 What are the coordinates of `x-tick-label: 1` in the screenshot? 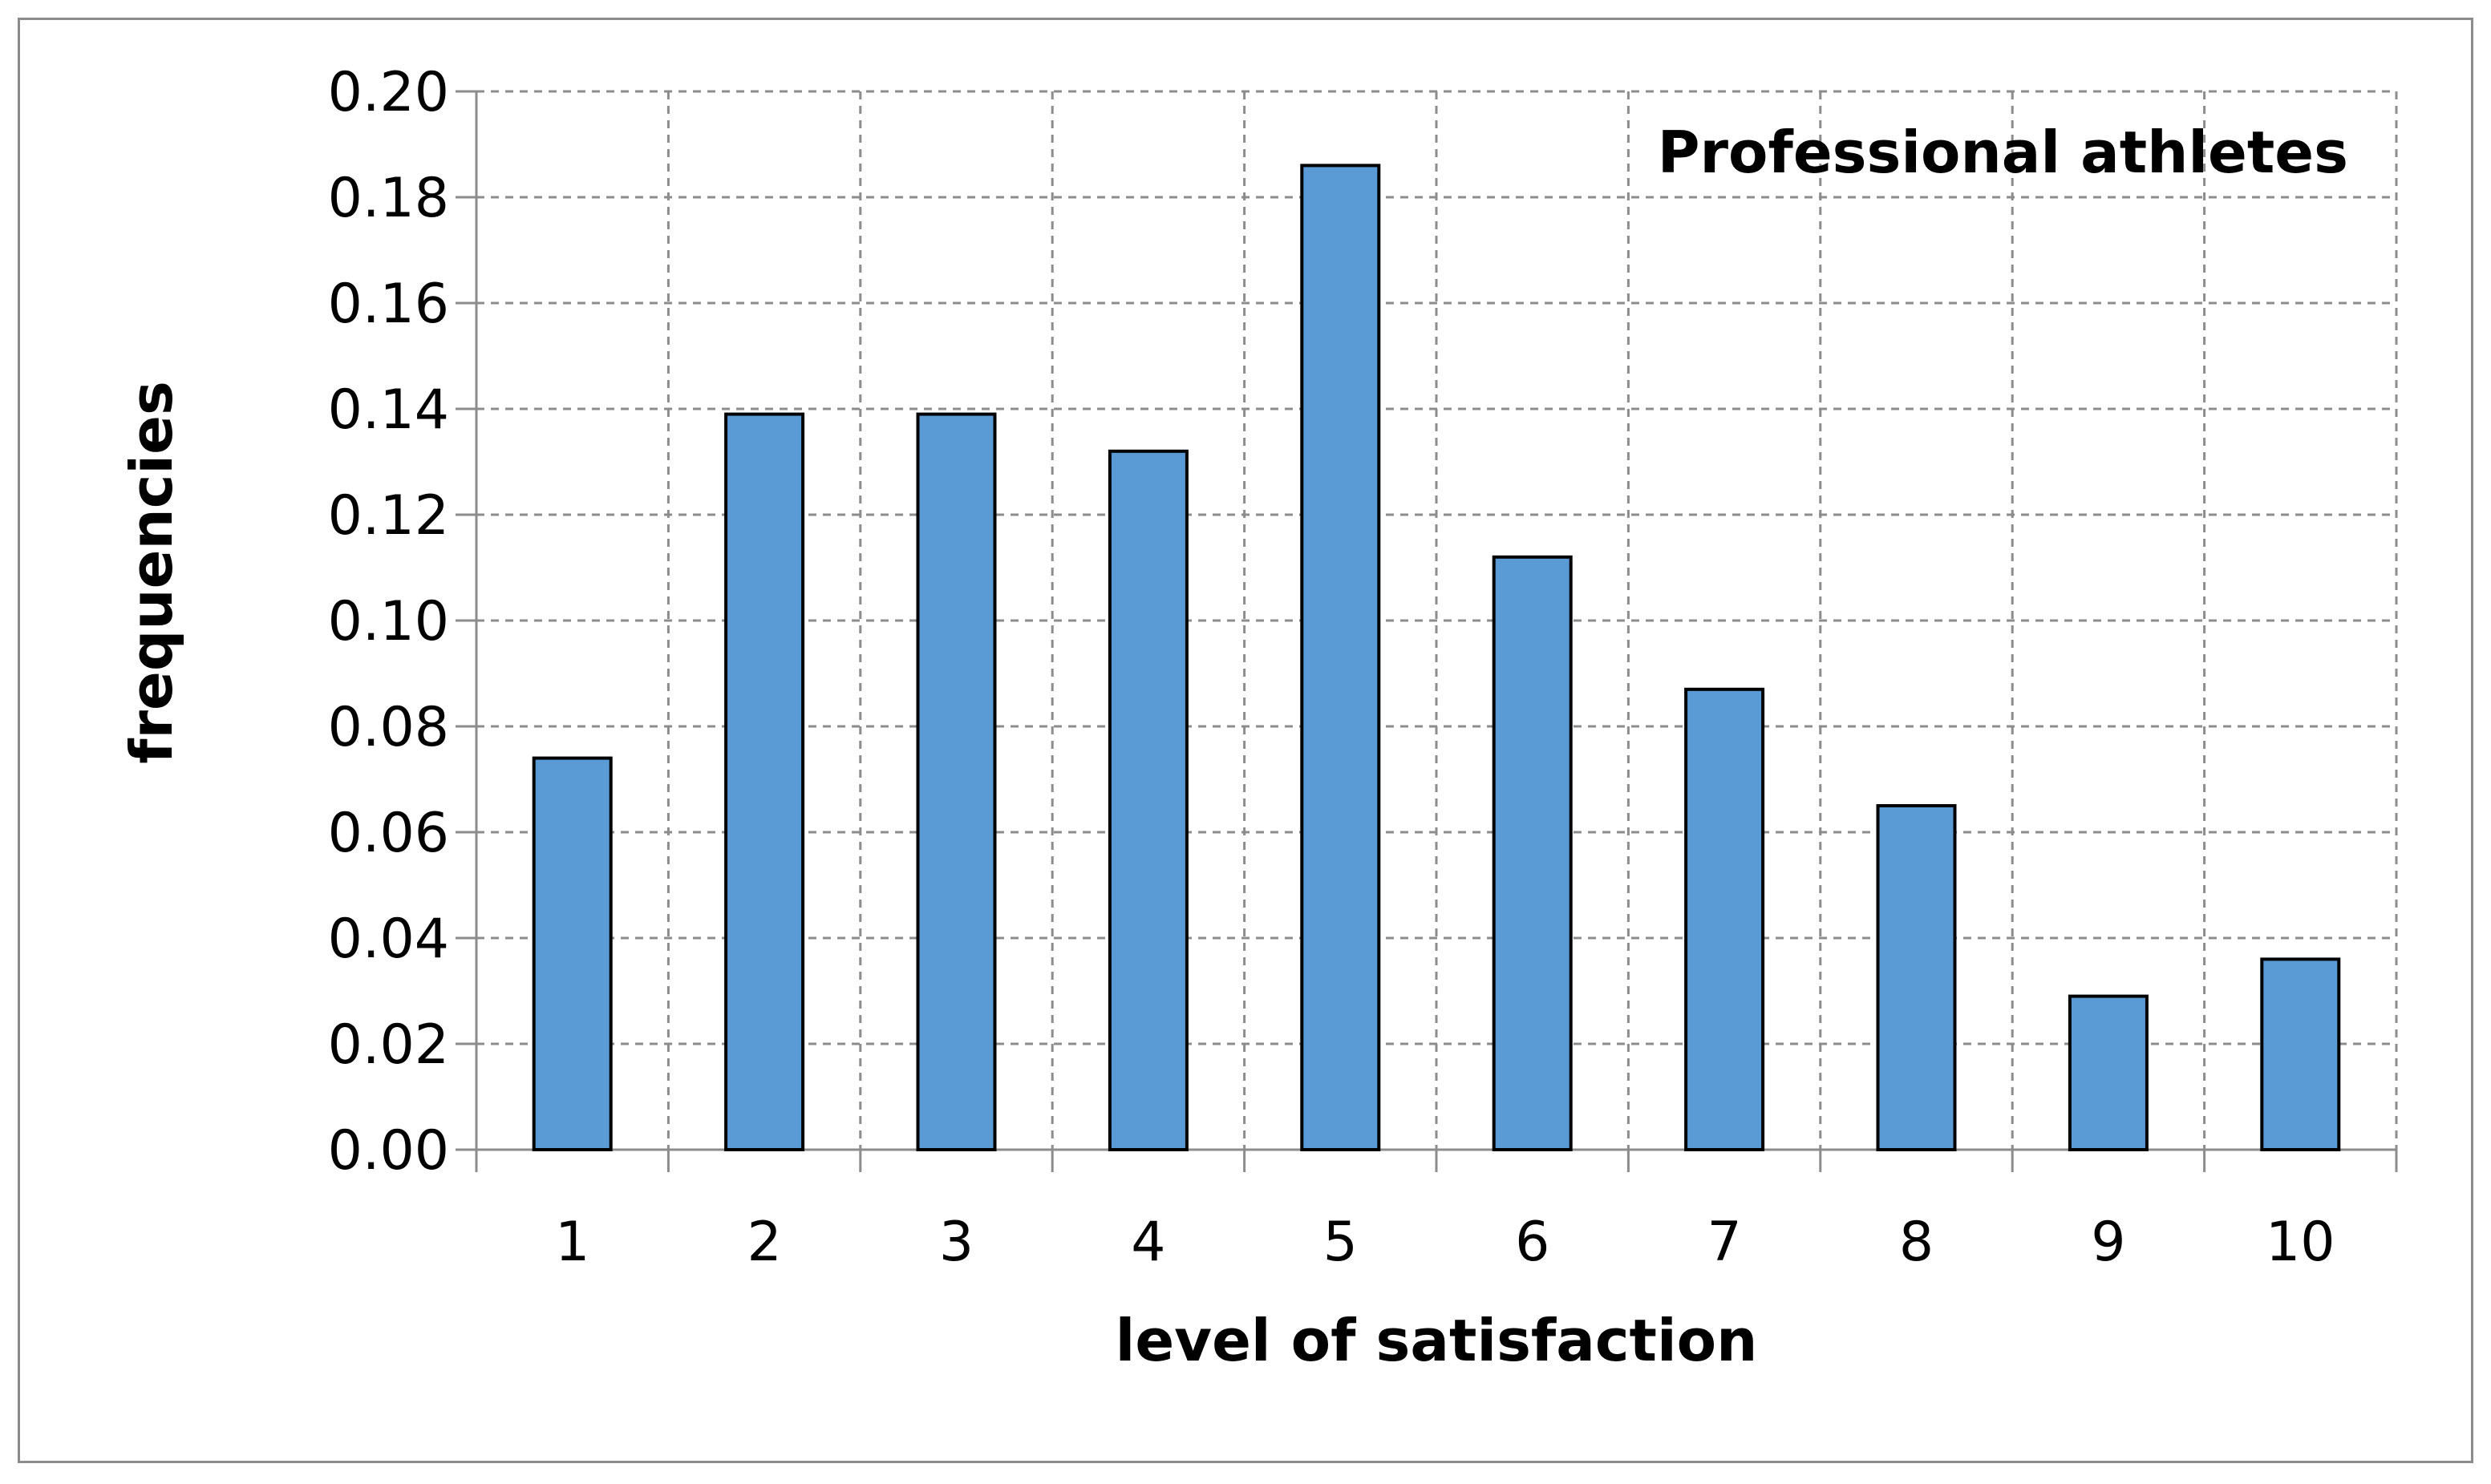 It's located at (572, 1242).